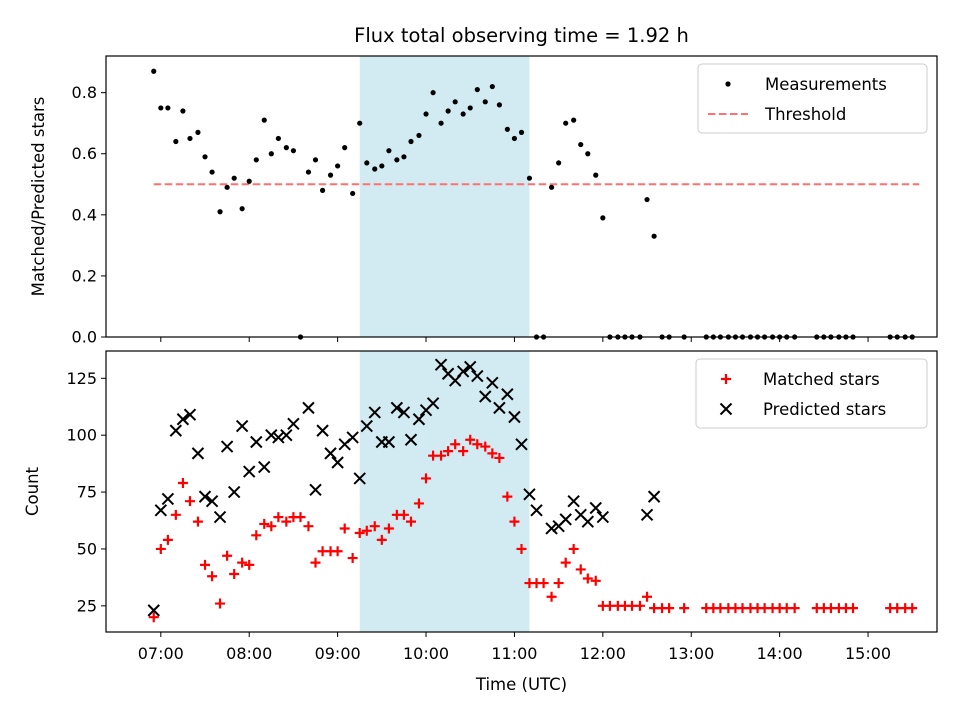  What do you see at coordinates (81, 378) in the screenshot?
I see `y-tick-label: 125` at bounding box center [81, 378].